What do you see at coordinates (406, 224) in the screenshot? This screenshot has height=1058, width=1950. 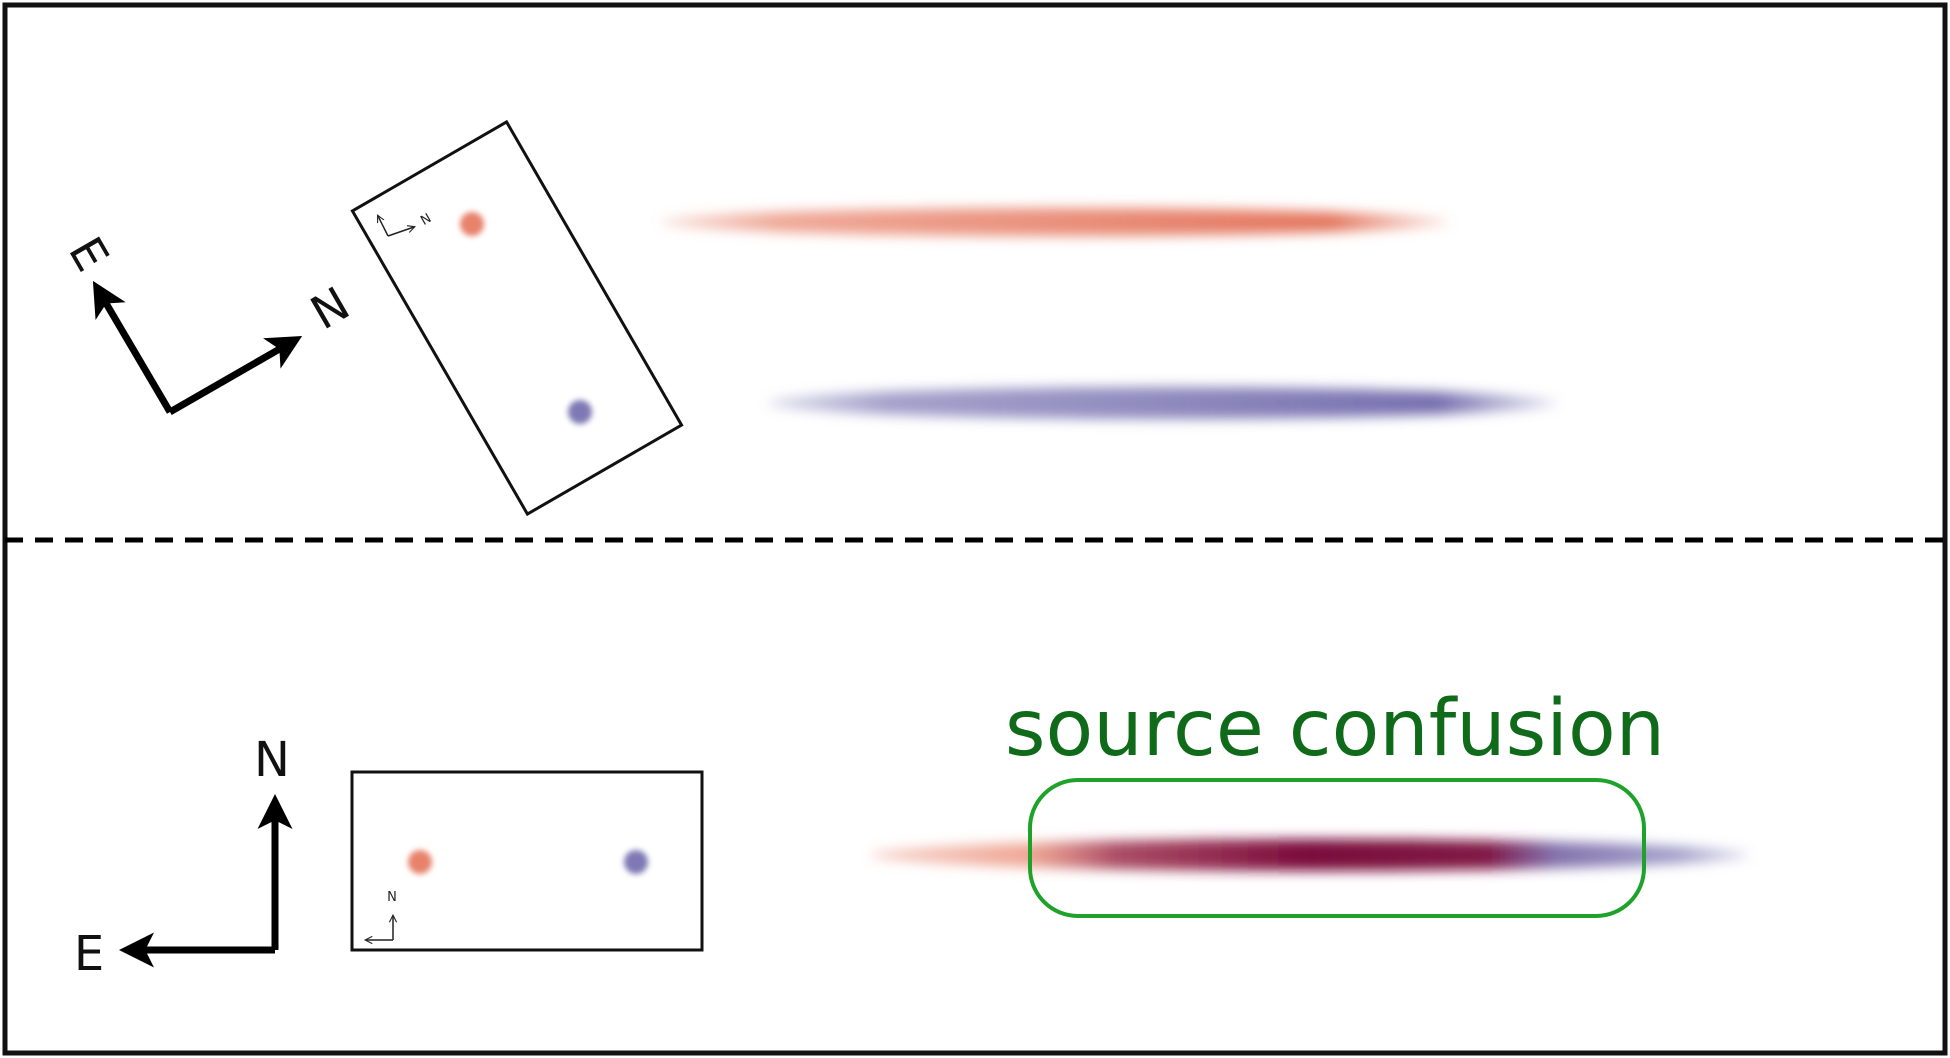 I see `top-slit-mini-compass: N` at bounding box center [406, 224].